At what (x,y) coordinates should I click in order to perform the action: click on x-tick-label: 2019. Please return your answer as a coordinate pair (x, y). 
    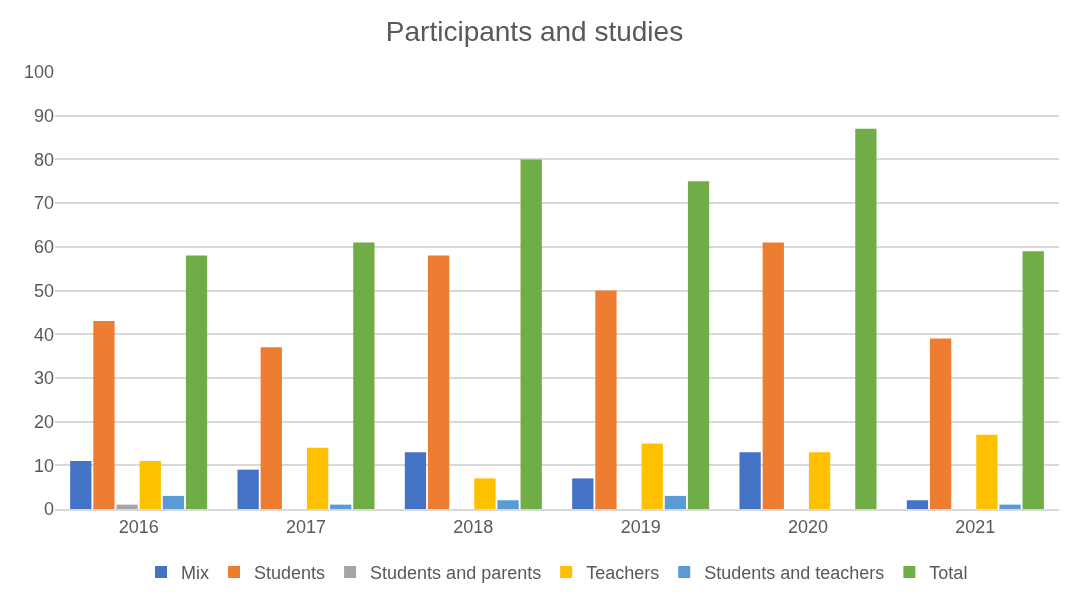
    Looking at the image, I should click on (640, 526).